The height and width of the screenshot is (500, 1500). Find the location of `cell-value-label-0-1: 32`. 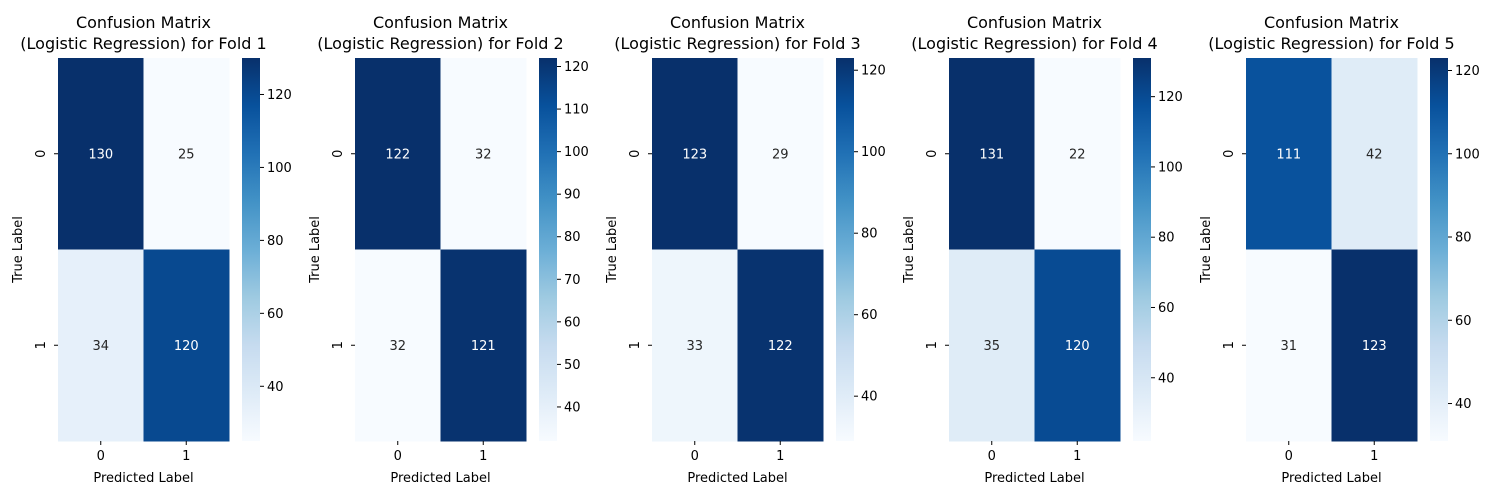

cell-value-label-0-1: 32 is located at coordinates (483, 154).